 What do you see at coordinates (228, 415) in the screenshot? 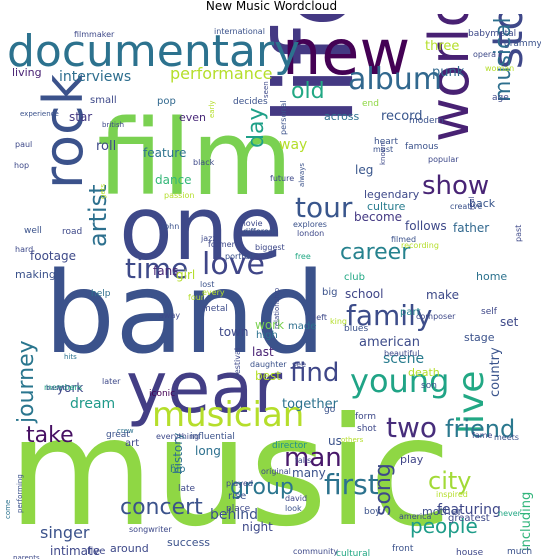
I see `word-musician: musician` at bounding box center [228, 415].